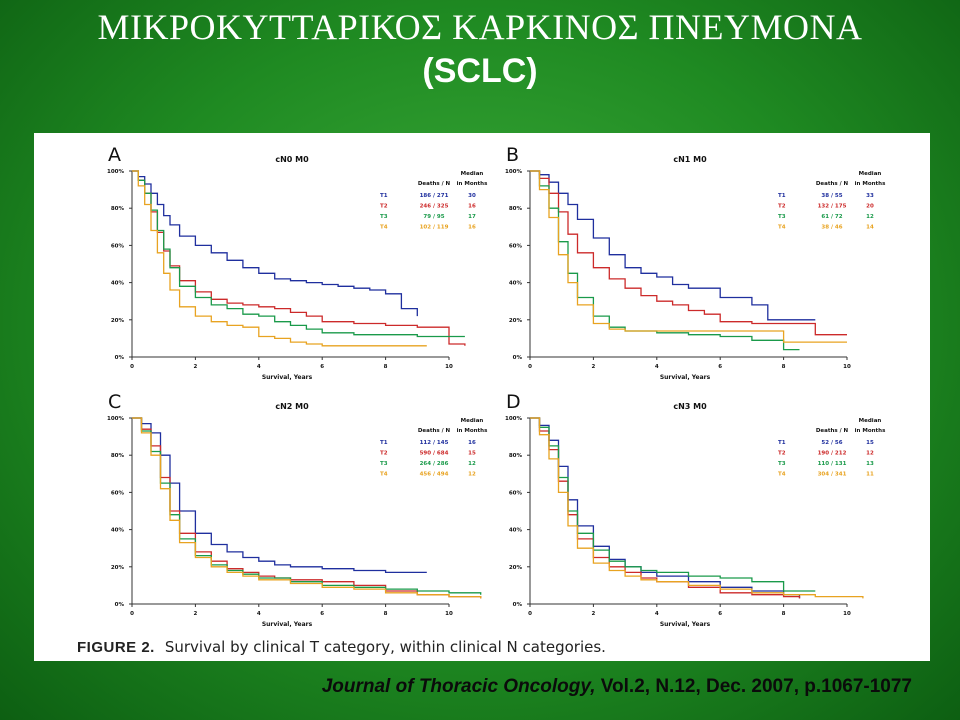 The image size is (960, 720). I want to click on legend-median-t2: 16, so click(472, 207).